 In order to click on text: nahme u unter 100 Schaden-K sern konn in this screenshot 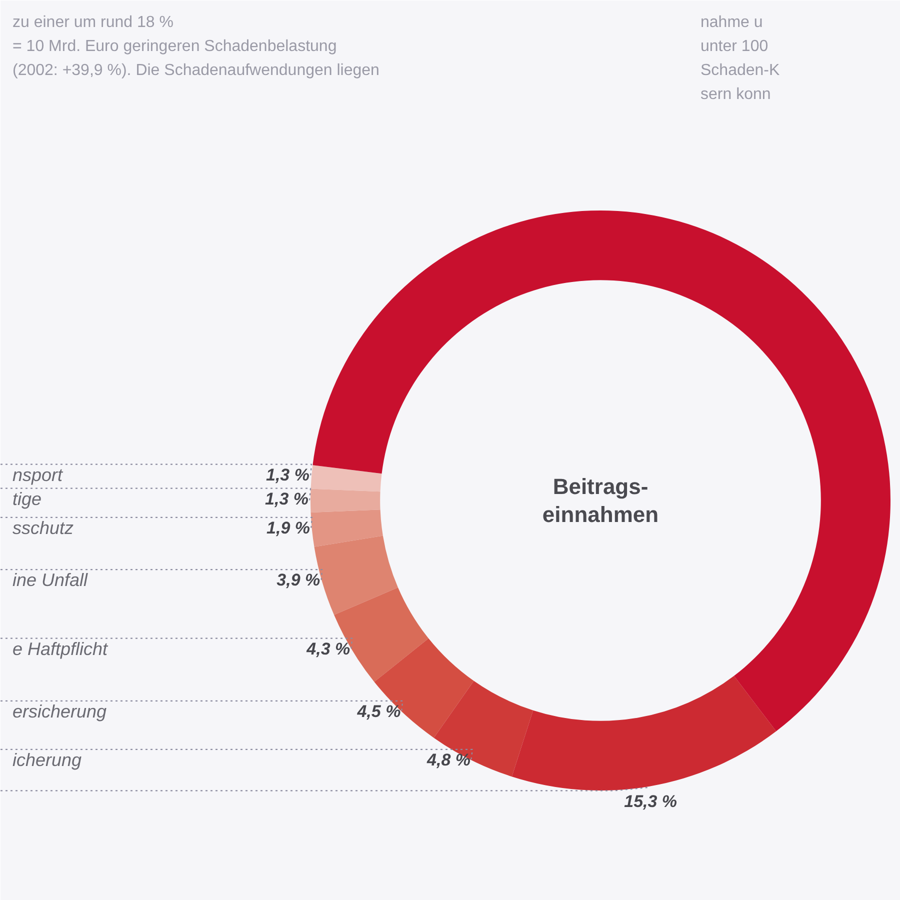, I will do `click(740, 58)`.